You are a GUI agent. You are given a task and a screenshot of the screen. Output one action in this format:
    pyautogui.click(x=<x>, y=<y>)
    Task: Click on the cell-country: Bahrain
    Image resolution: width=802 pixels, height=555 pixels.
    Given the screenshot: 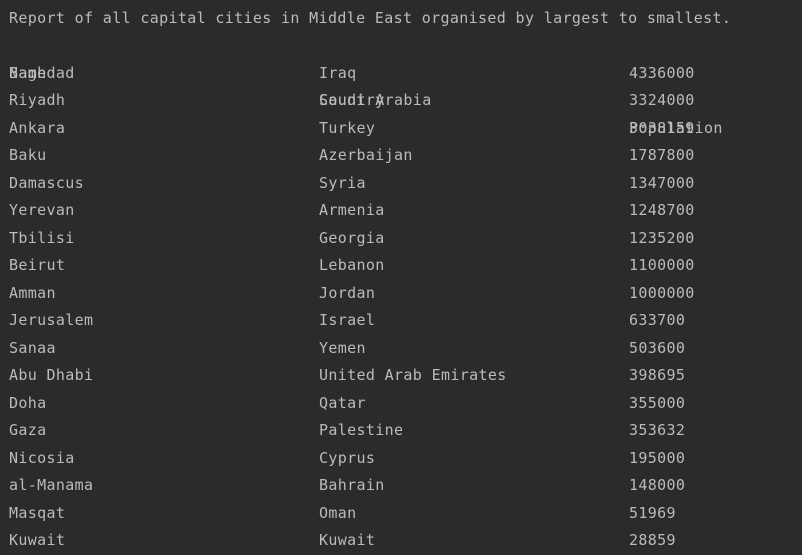 What is the action you would take?
    pyautogui.click(x=352, y=485)
    